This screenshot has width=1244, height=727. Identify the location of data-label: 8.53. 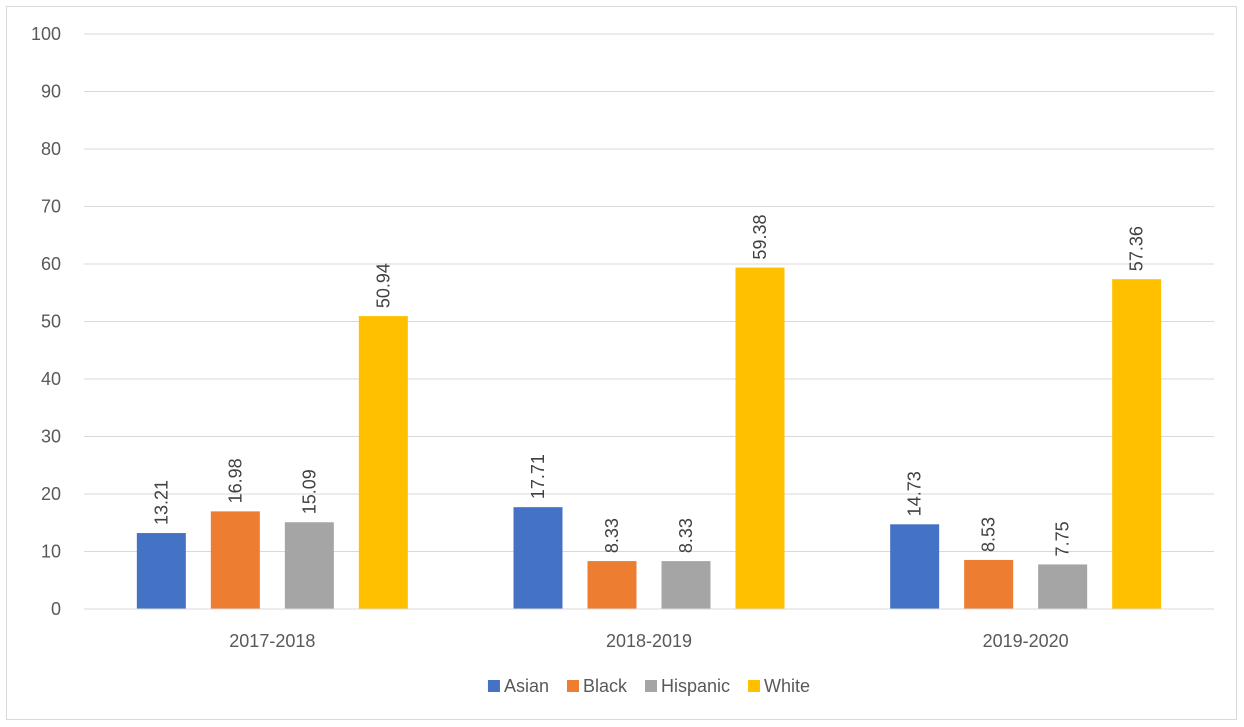
(989, 534).